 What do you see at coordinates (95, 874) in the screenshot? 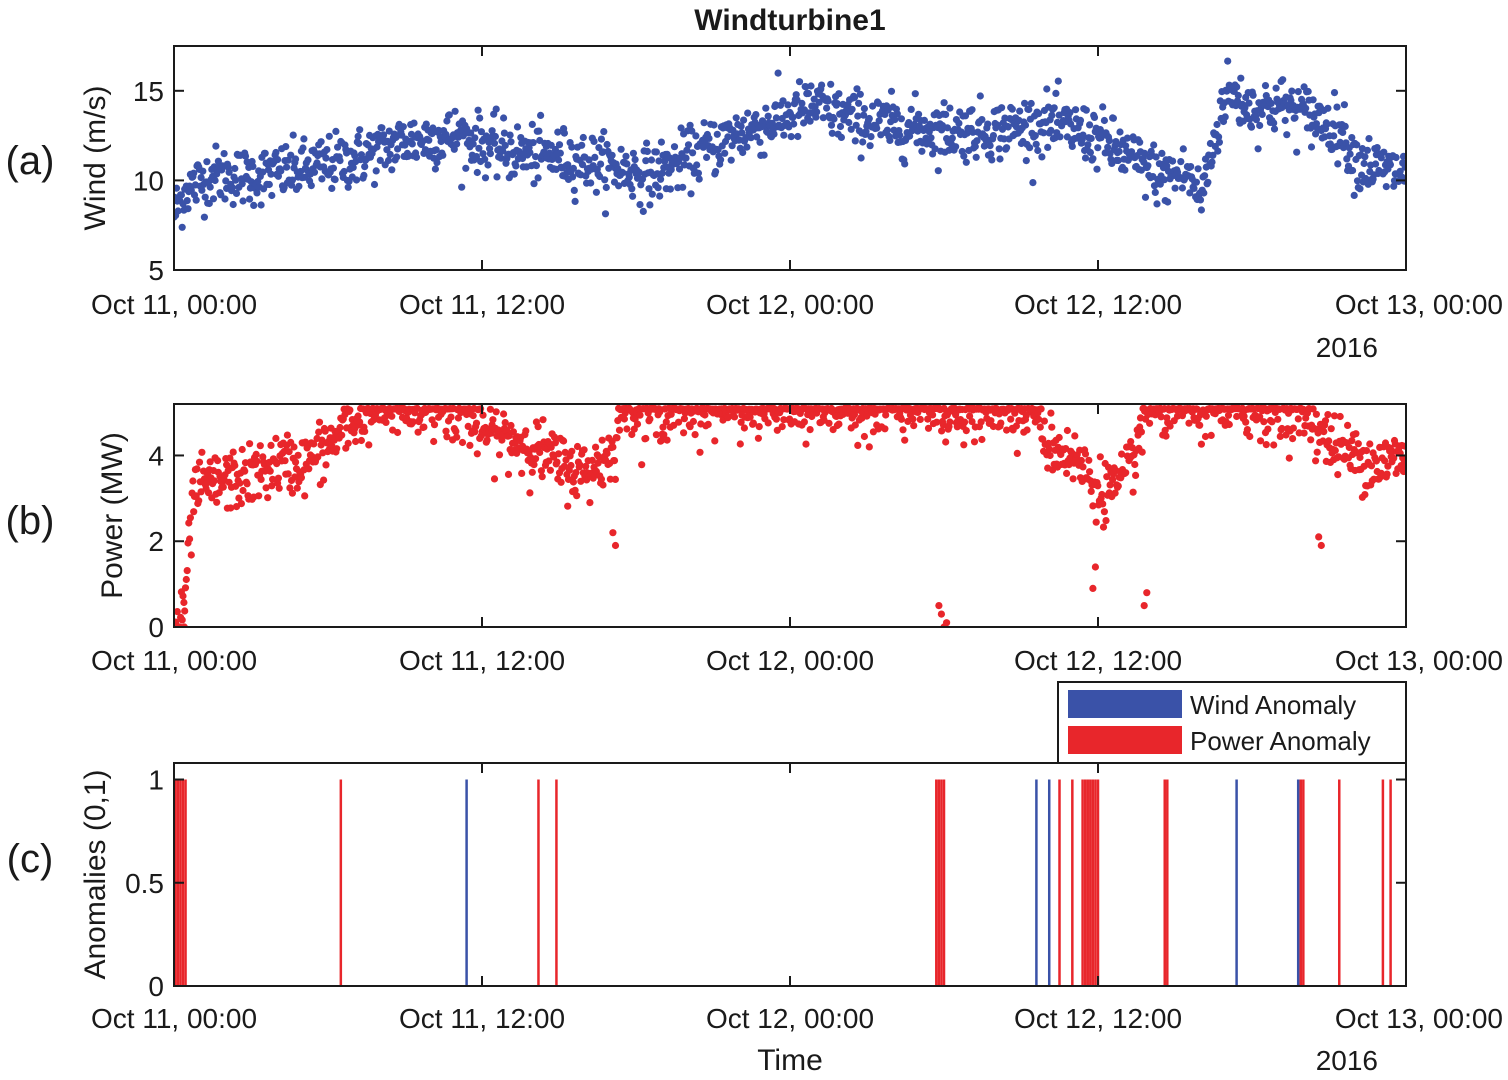
I see `y-axis-label: Anomalies (0,1)` at bounding box center [95, 874].